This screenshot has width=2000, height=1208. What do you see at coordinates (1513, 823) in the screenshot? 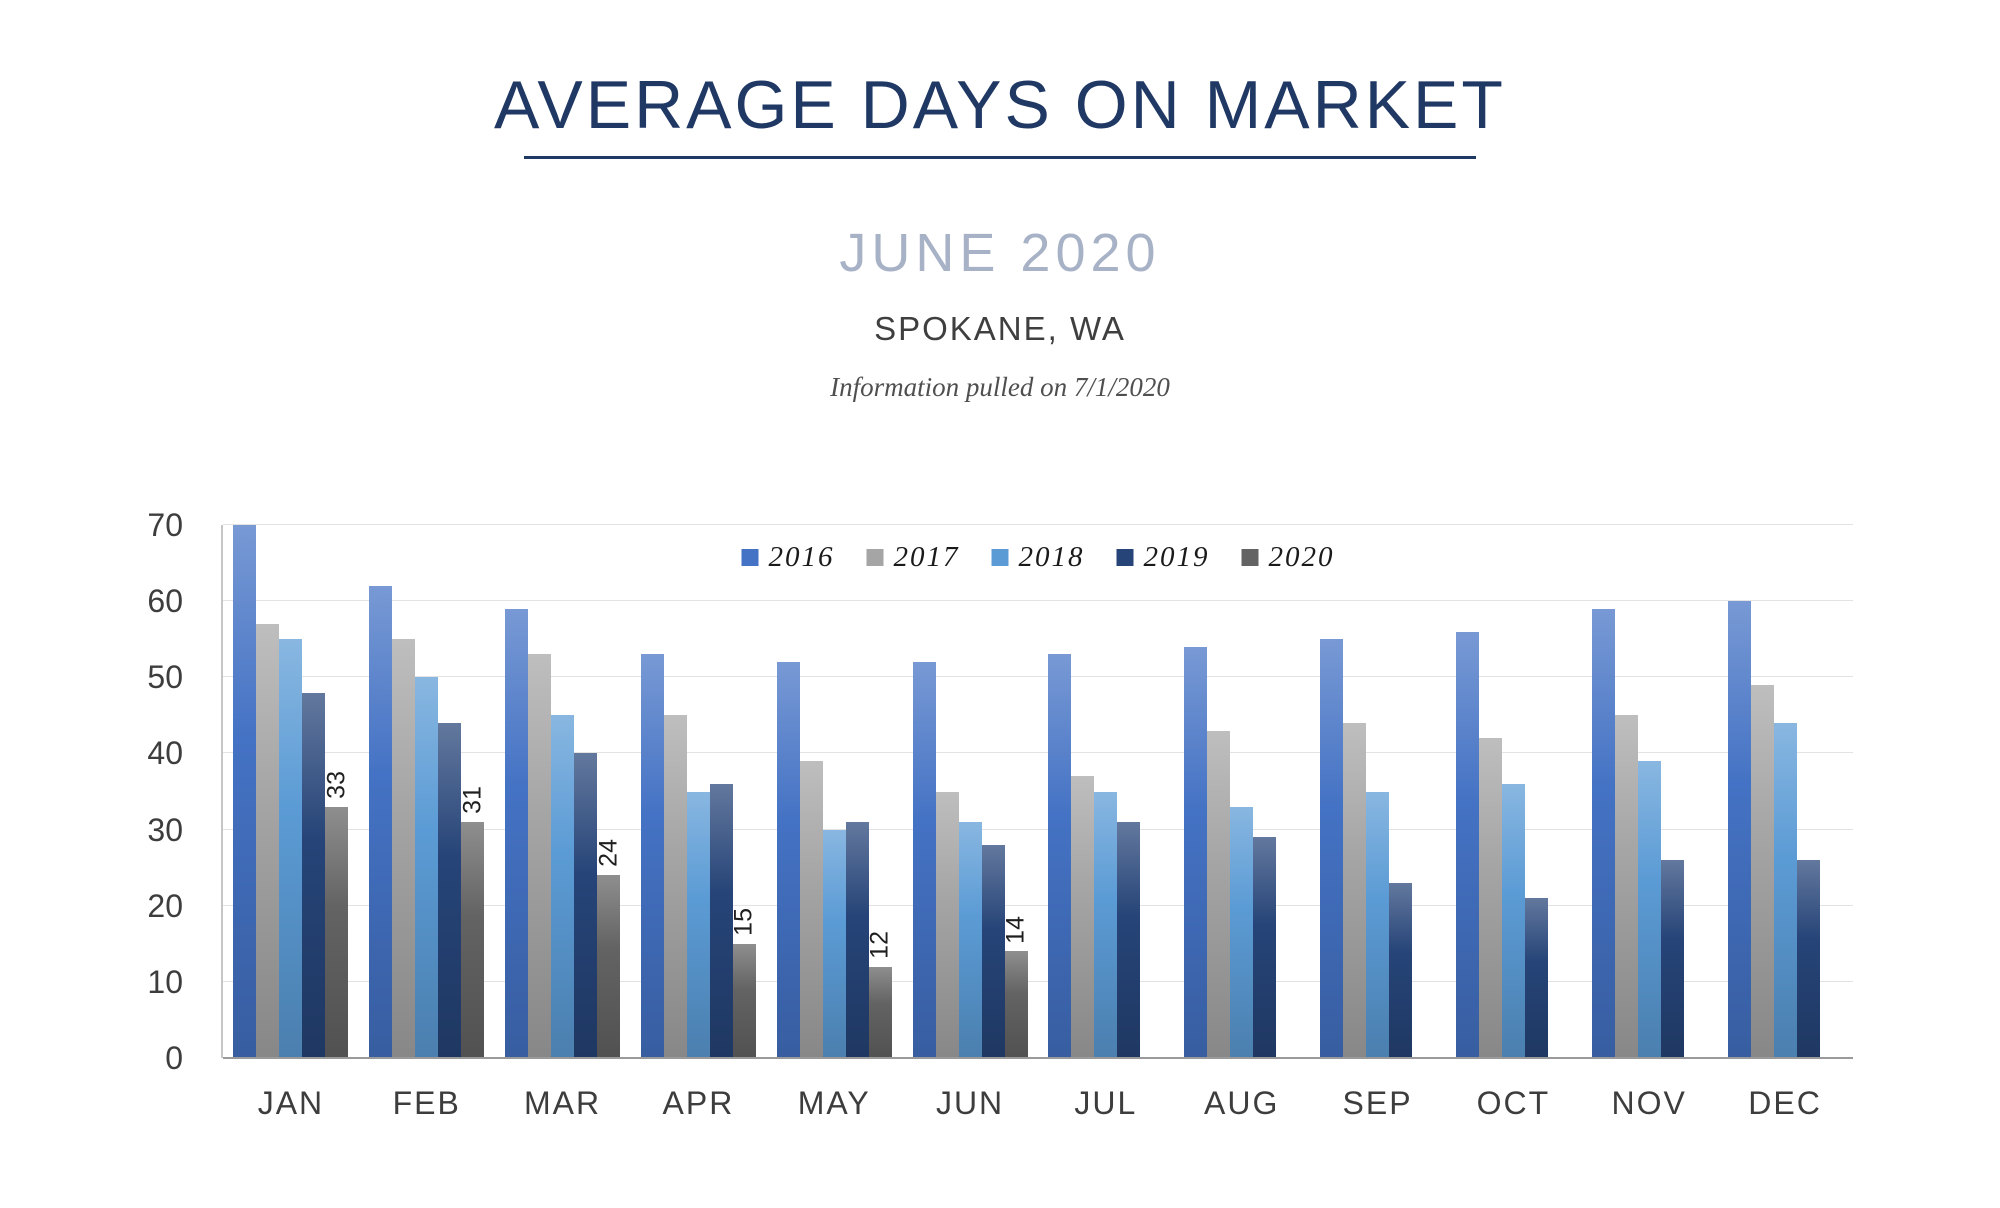
I see `bar-group-oct: OCT` at bounding box center [1513, 823].